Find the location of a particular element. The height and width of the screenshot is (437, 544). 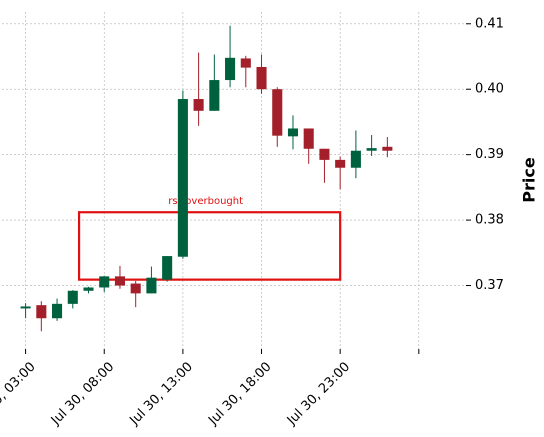

x-tick-label: Jul 30, 03:00 is located at coordinates (19, 393).